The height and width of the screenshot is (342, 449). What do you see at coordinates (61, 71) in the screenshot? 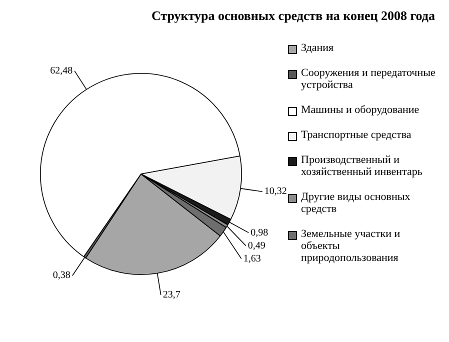
I see `data-label: 62,48` at bounding box center [61, 71].